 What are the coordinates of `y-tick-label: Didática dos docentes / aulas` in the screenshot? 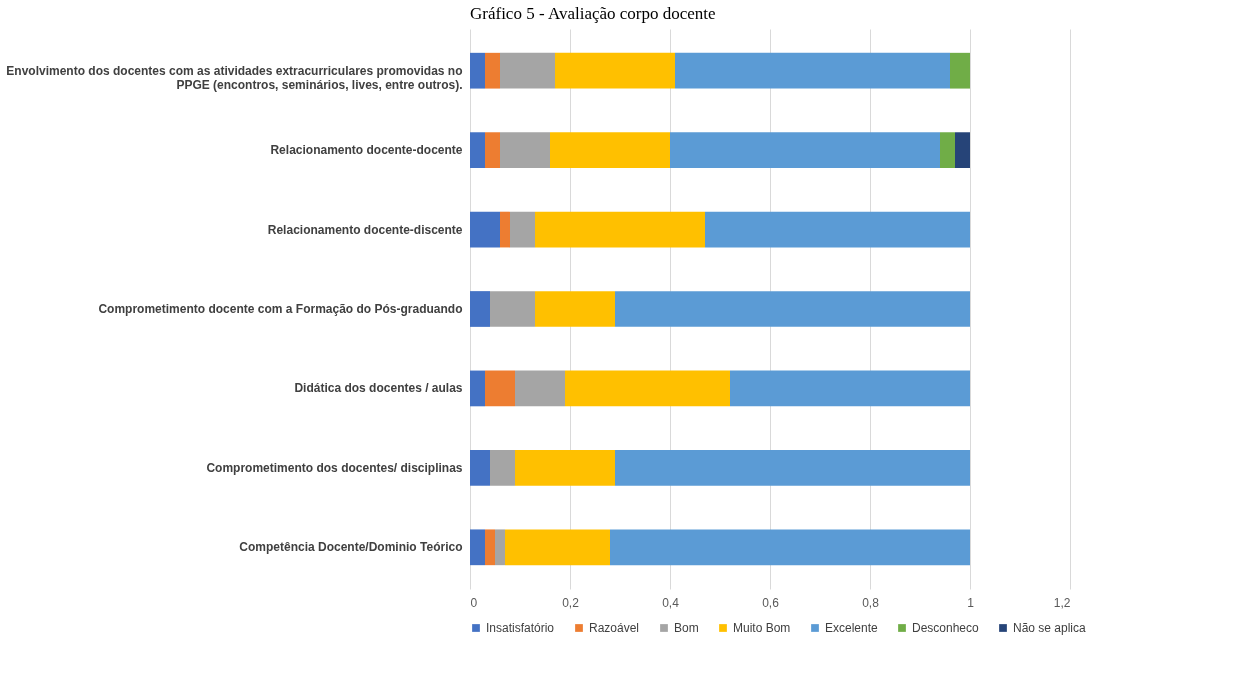 It's located at (378, 388).